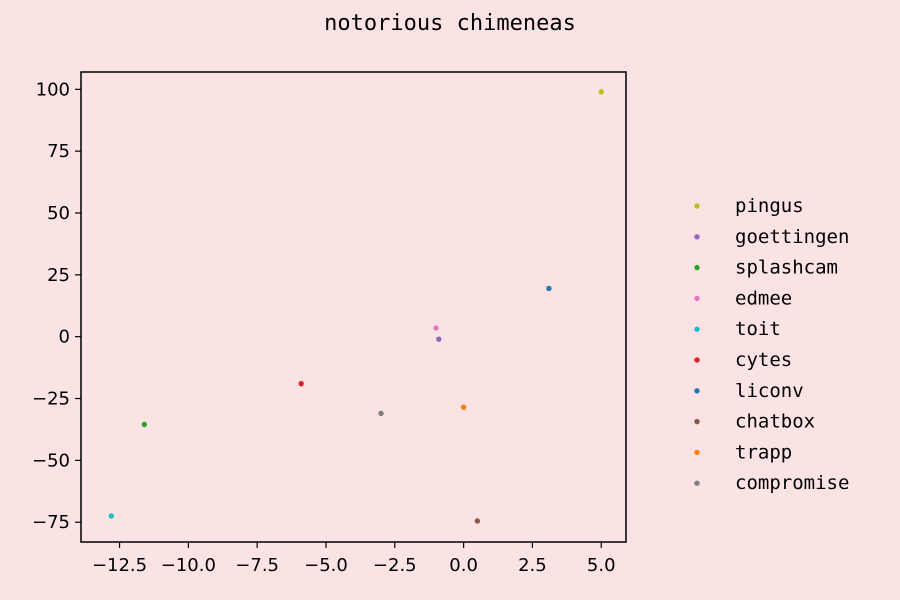 This screenshot has height=600, width=900. Describe the element at coordinates (697, 237) in the screenshot. I see `legend-marker-goettingen` at that location.